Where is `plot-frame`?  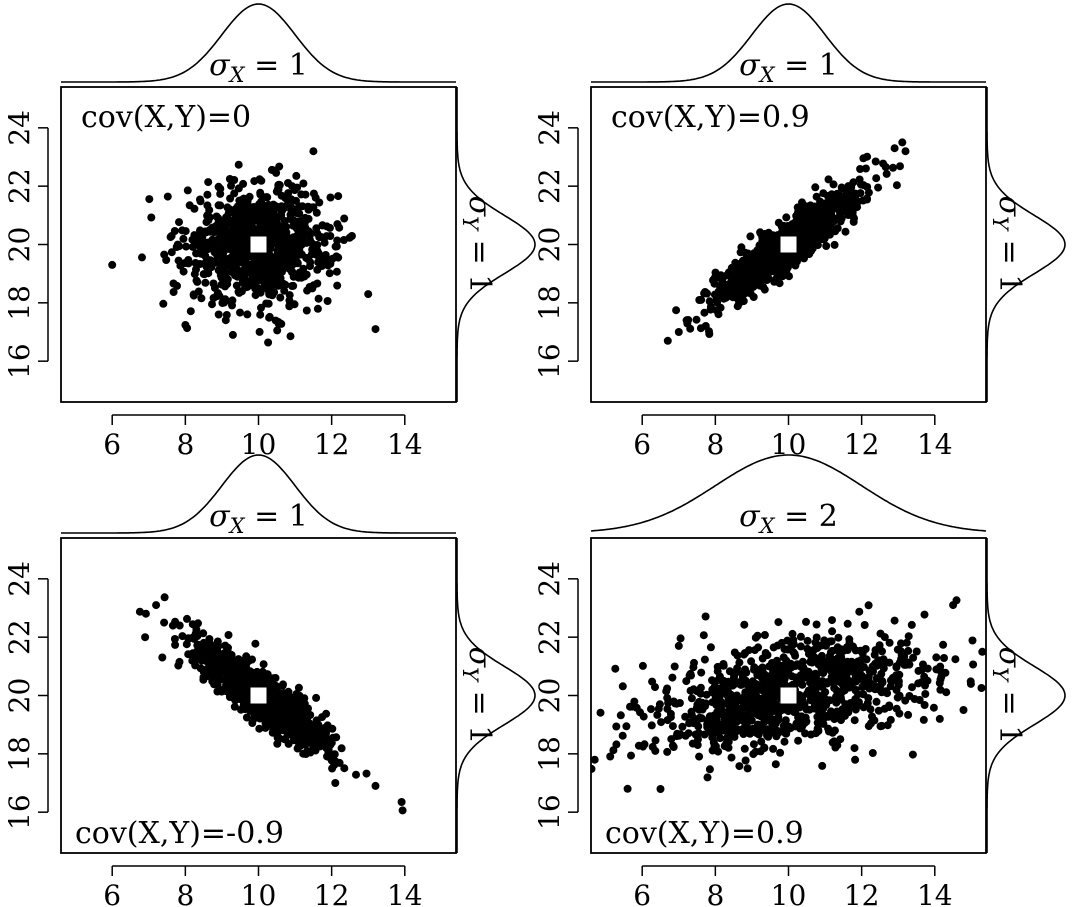
plot-frame is located at coordinates (258, 695).